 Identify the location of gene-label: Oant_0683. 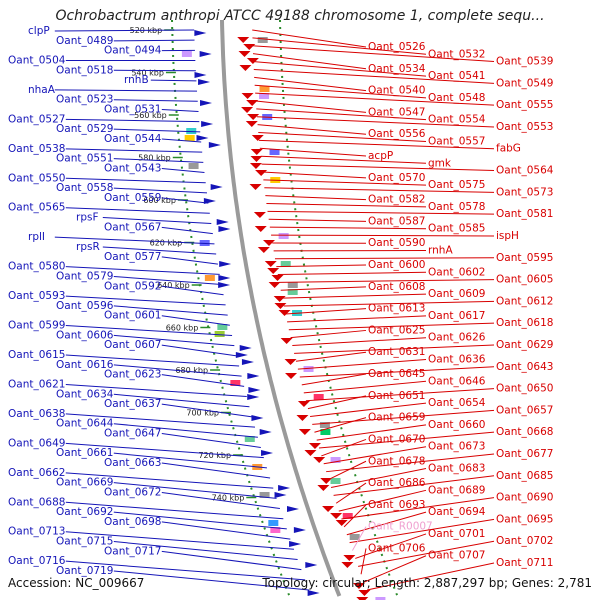
(456, 469).